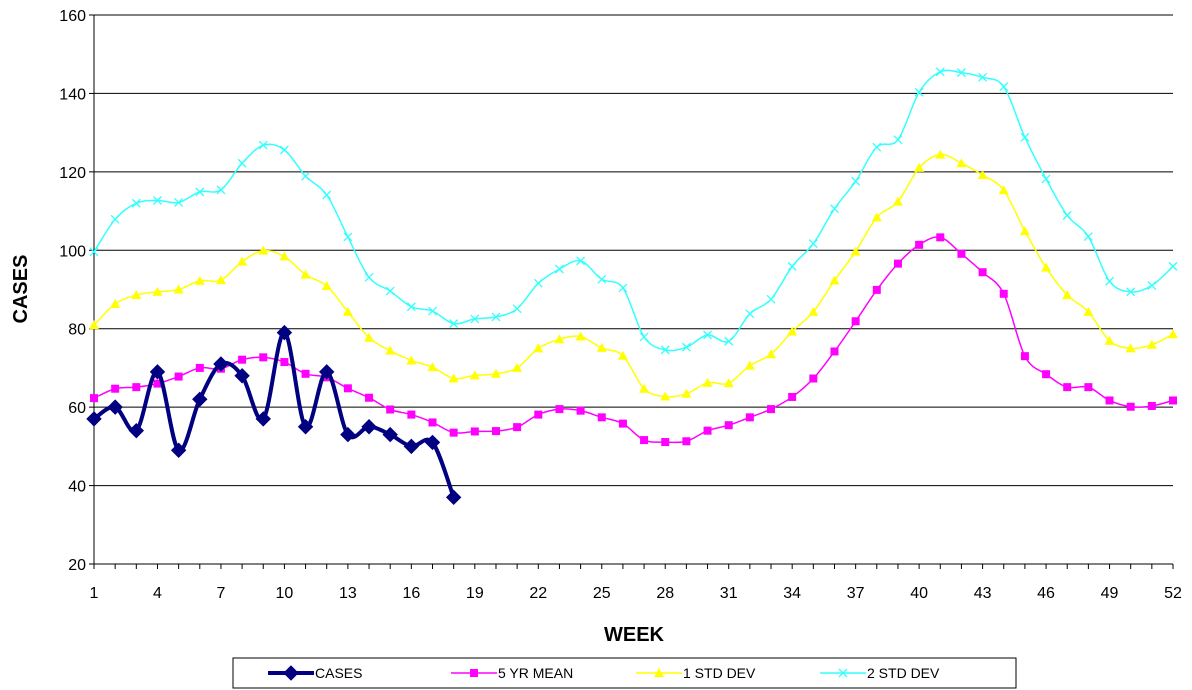  I want to click on x-tick-label: 40, so click(919, 593).